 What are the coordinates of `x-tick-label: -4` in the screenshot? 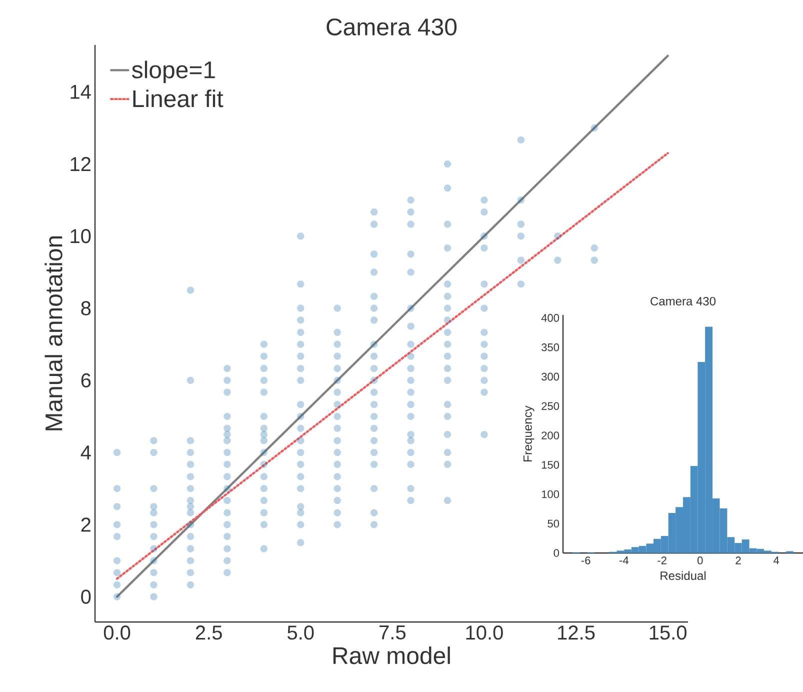 It's located at (624, 560).